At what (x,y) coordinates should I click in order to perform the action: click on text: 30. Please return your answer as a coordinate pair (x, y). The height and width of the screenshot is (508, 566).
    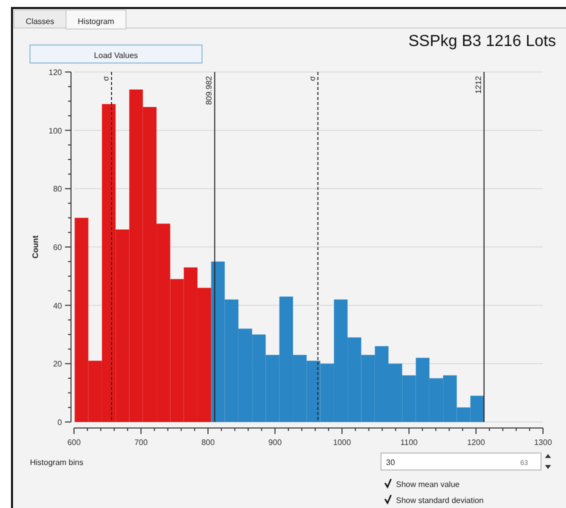
    Looking at the image, I should click on (391, 462).